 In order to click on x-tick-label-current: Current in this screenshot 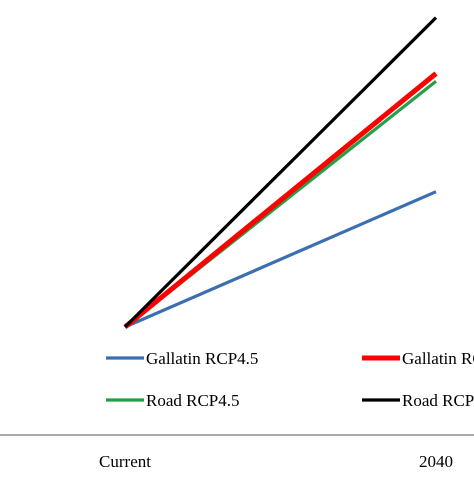, I will do `click(125, 461)`.